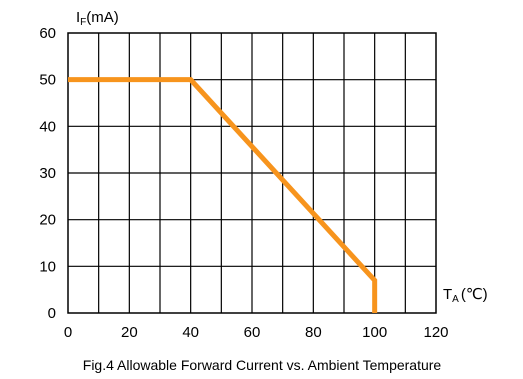  I want to click on y-tick-labels: 0 10 20 30 40 50 60, so click(47, 173).